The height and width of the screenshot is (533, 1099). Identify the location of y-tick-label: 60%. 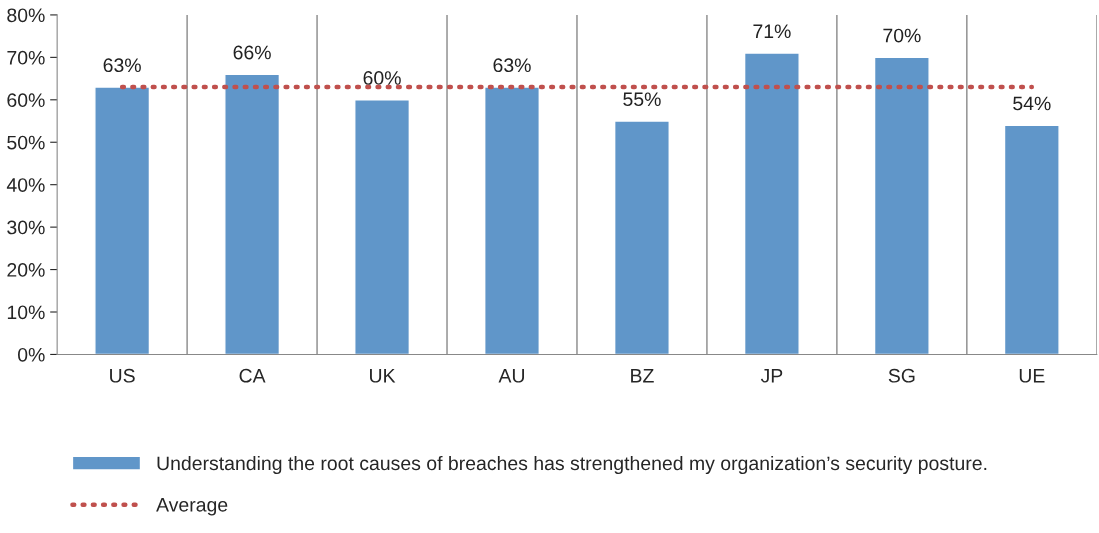
(26, 100).